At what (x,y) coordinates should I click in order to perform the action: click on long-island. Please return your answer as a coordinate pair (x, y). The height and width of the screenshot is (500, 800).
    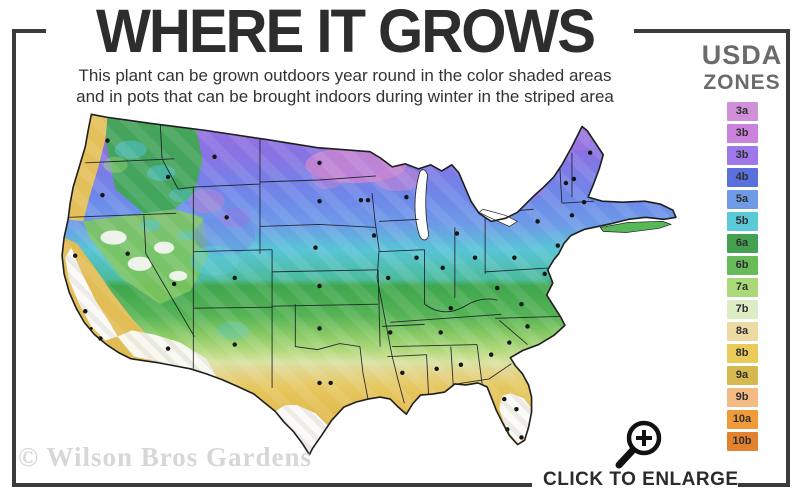
    Looking at the image, I should click on (635, 227).